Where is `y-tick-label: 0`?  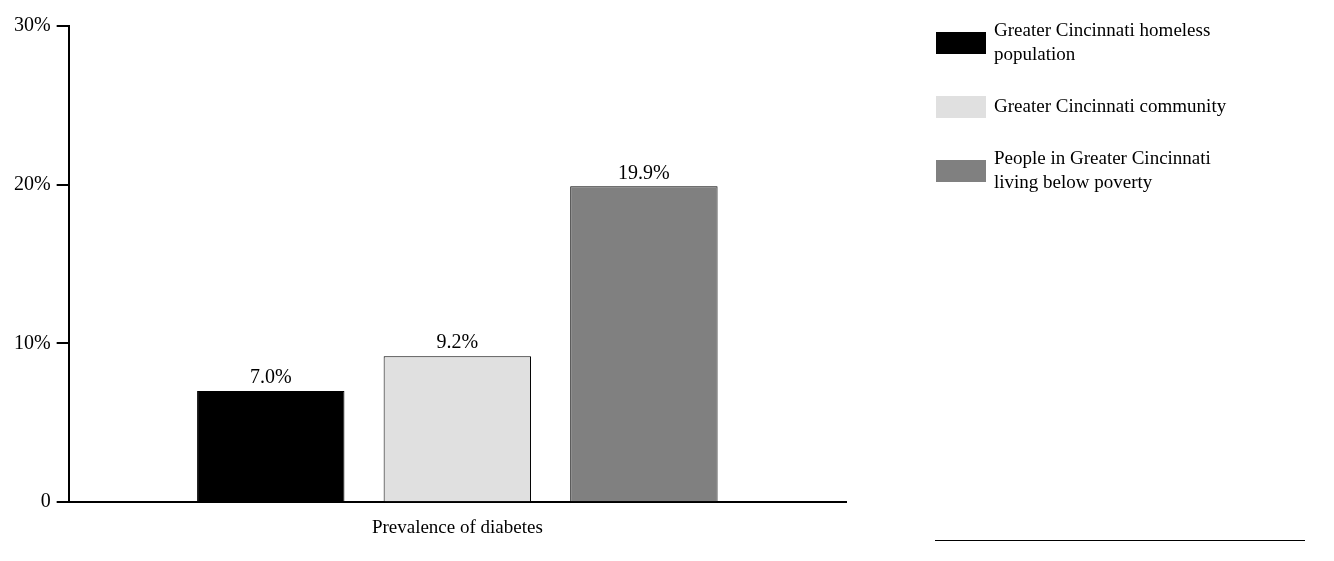
y-tick-label: 0 is located at coordinates (45, 500).